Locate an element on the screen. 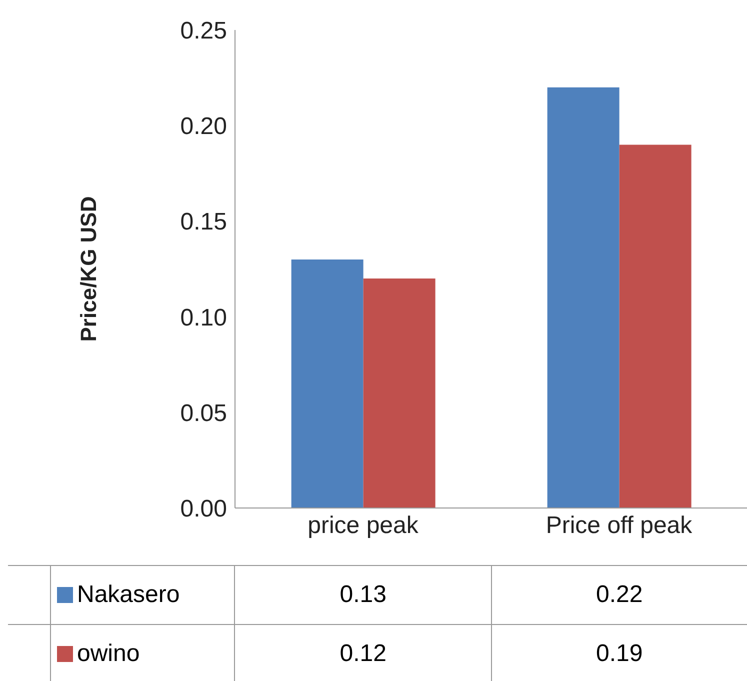 The height and width of the screenshot is (681, 747). y-tick-label: 0.20 is located at coordinates (203, 126).